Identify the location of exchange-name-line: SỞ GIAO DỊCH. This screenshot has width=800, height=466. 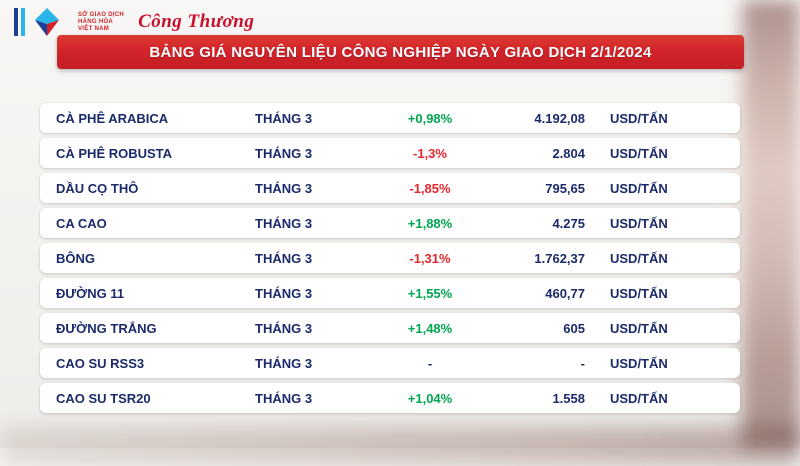
(101, 14).